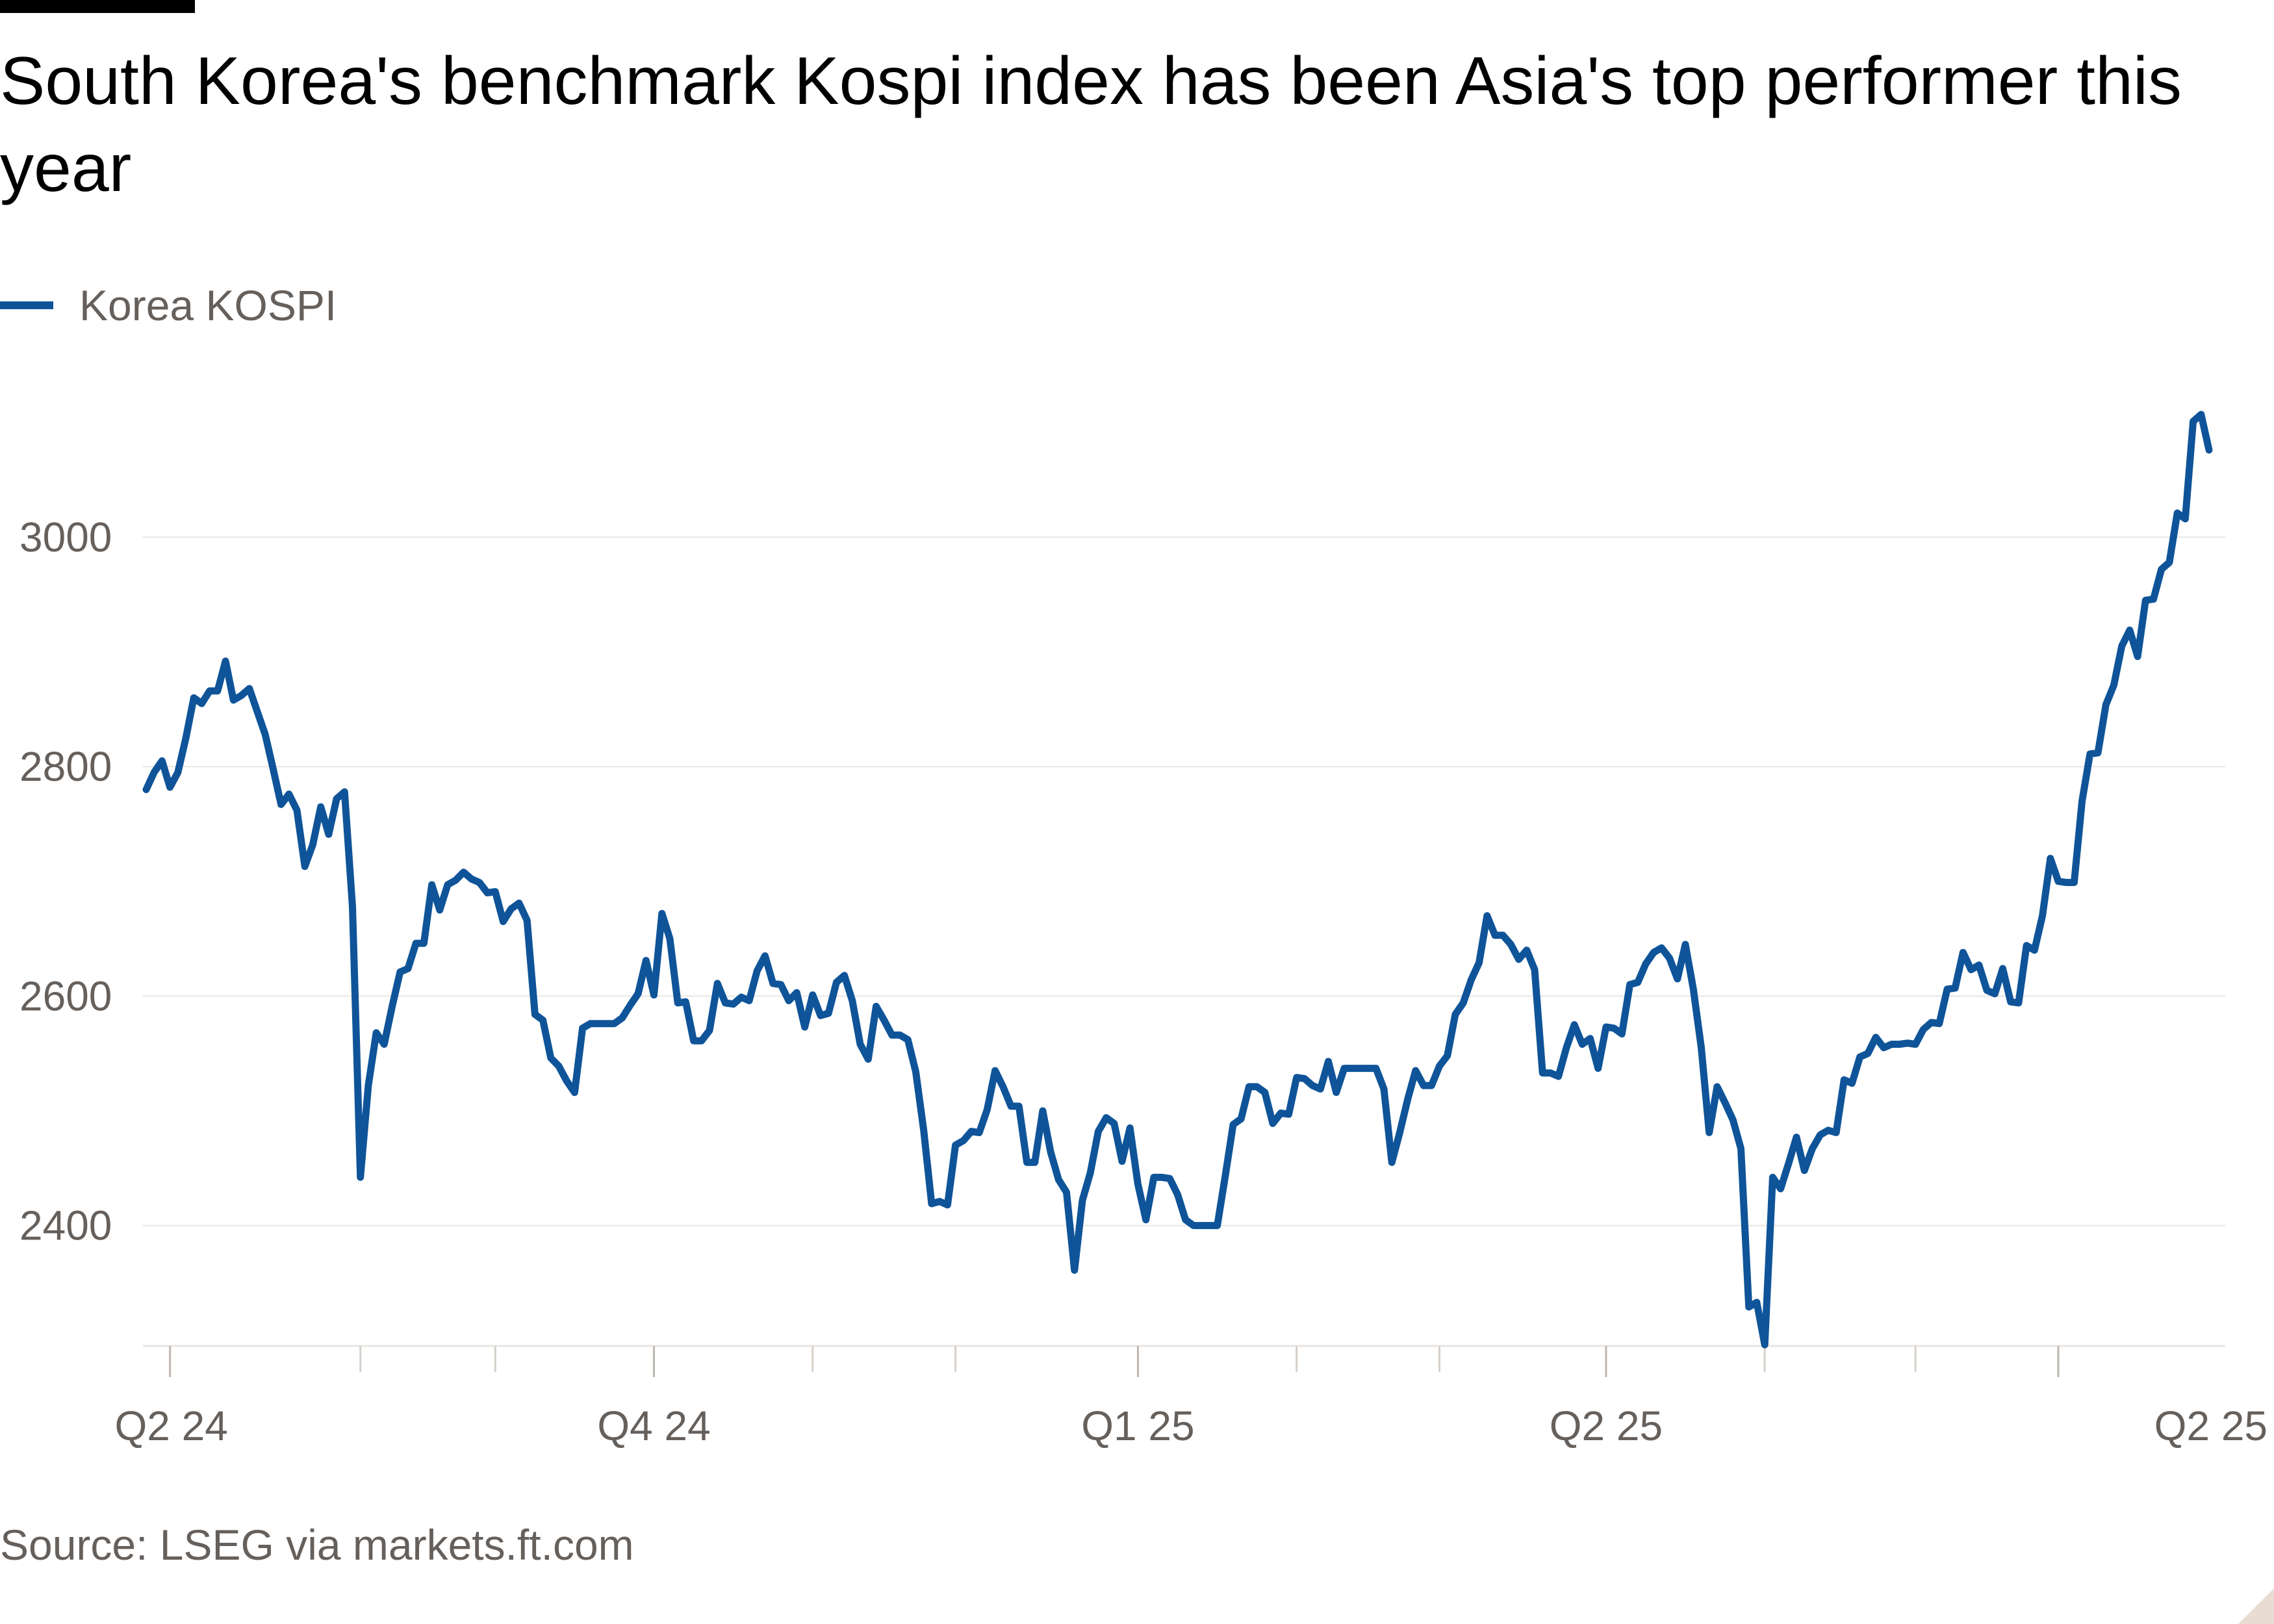 Image resolution: width=2274 pixels, height=1624 pixels. I want to click on legend-label: Korea KOSPI, so click(208, 305).